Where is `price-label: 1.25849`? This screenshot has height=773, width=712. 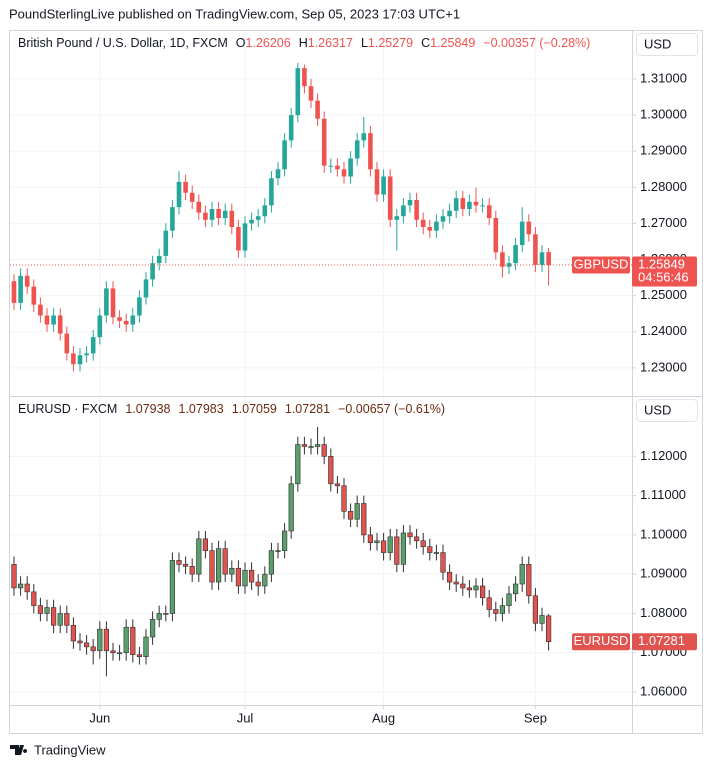 price-label: 1.25849 is located at coordinates (661, 263).